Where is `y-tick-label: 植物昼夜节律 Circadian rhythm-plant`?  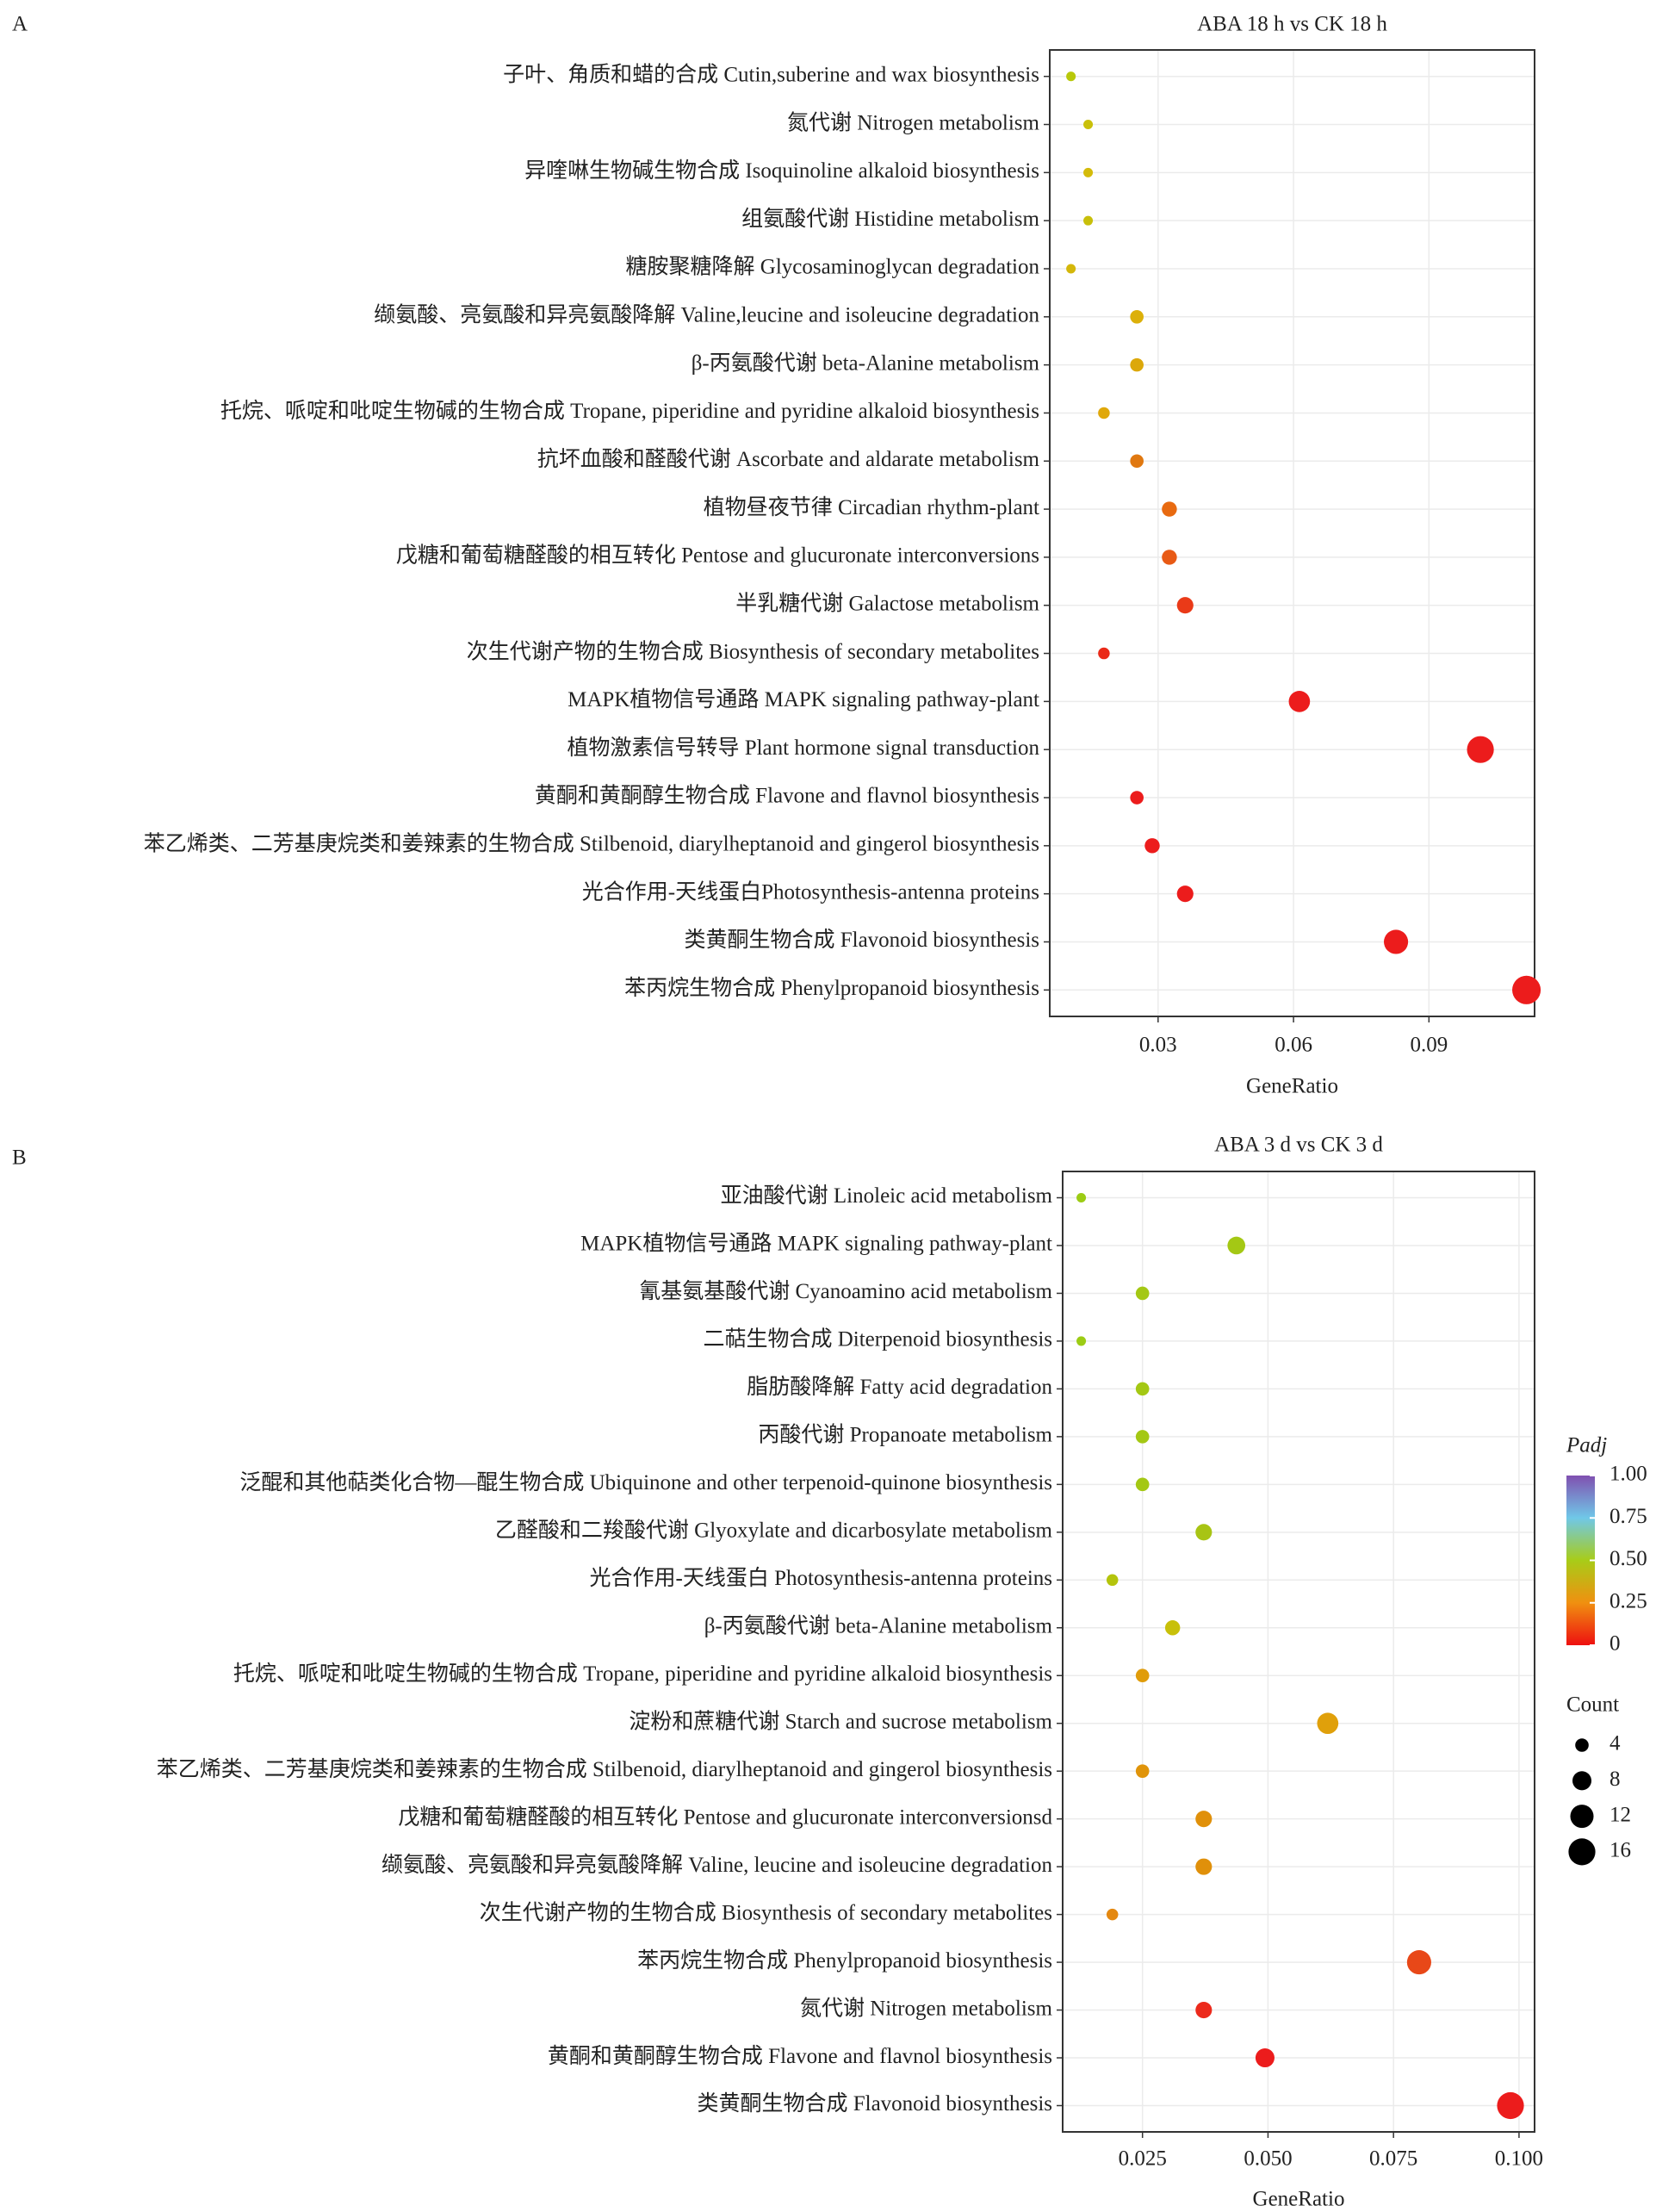 y-tick-label: 植物昼夜节律 Circadian rhythm-plant is located at coordinates (871, 507).